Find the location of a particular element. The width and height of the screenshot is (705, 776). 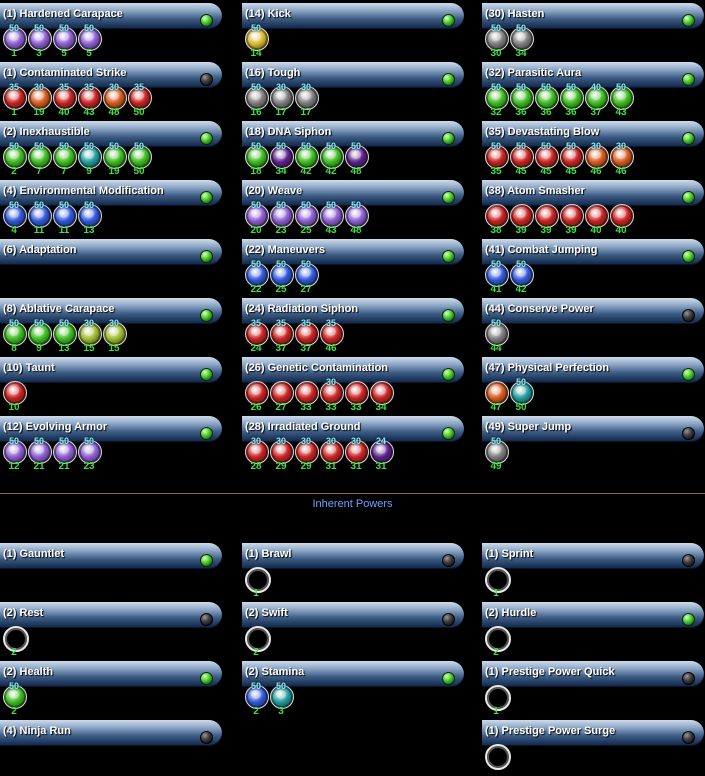

power-entry: (4) Ninja Run is located at coordinates (111, 746).